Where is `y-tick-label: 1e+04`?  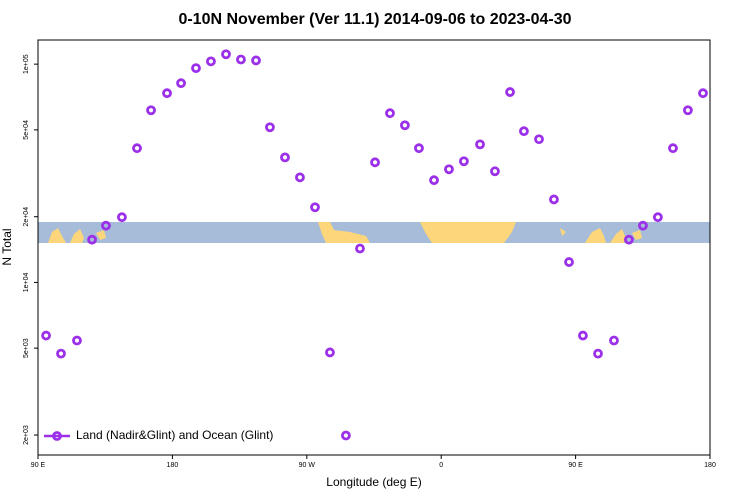 y-tick-label: 1e+04 is located at coordinates (26, 283).